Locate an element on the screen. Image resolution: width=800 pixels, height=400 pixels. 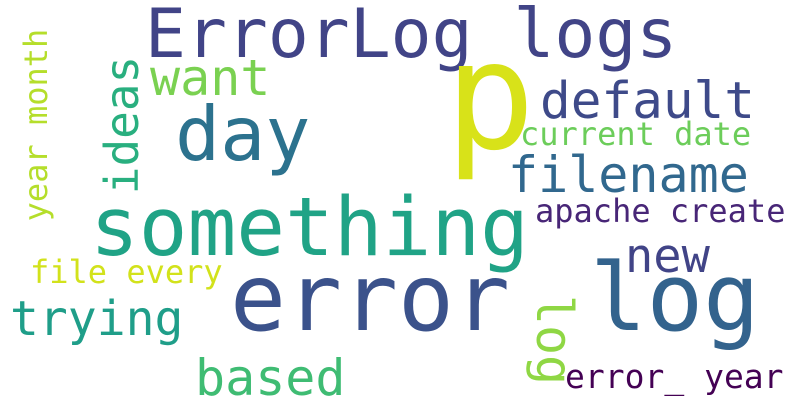
word: want is located at coordinates (210, 78).